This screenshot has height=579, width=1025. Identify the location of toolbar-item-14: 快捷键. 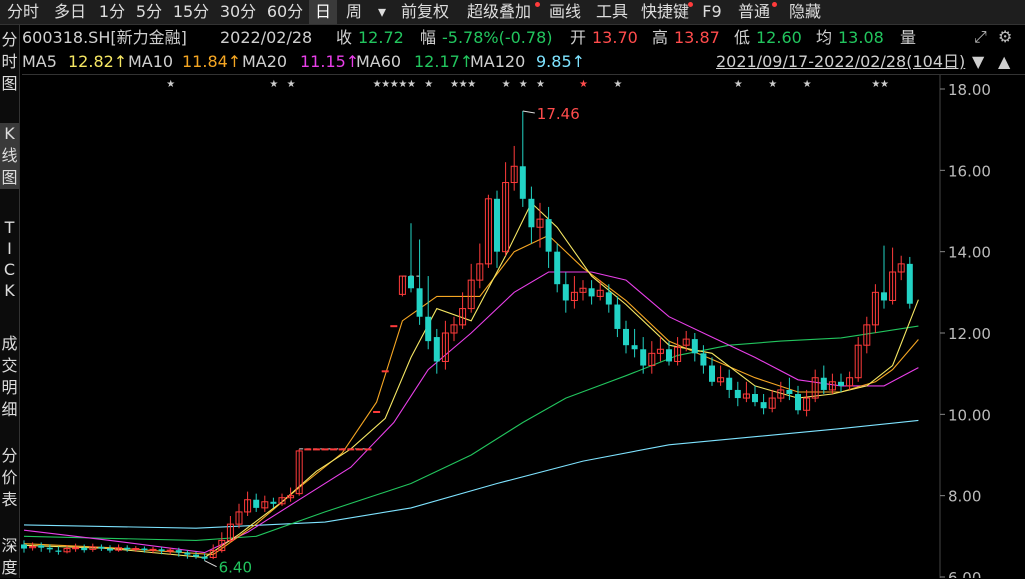
(664, 11).